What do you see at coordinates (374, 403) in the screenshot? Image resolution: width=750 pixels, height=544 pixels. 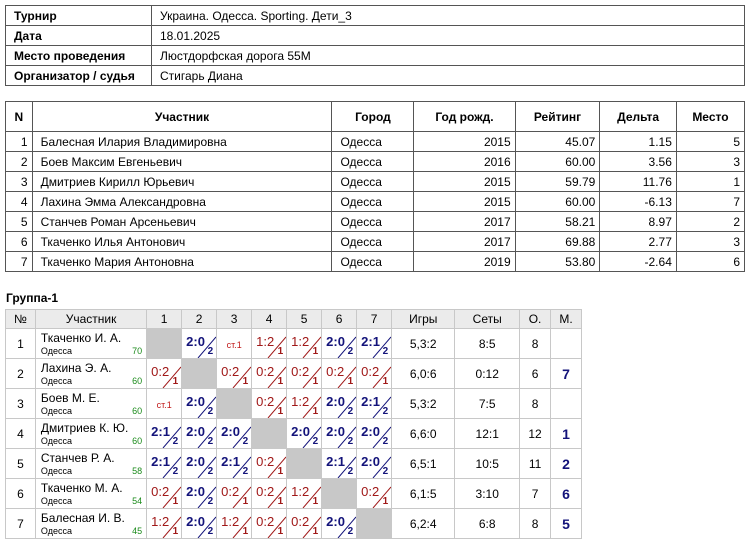 I see `result-cell: 2:1 2` at bounding box center [374, 403].